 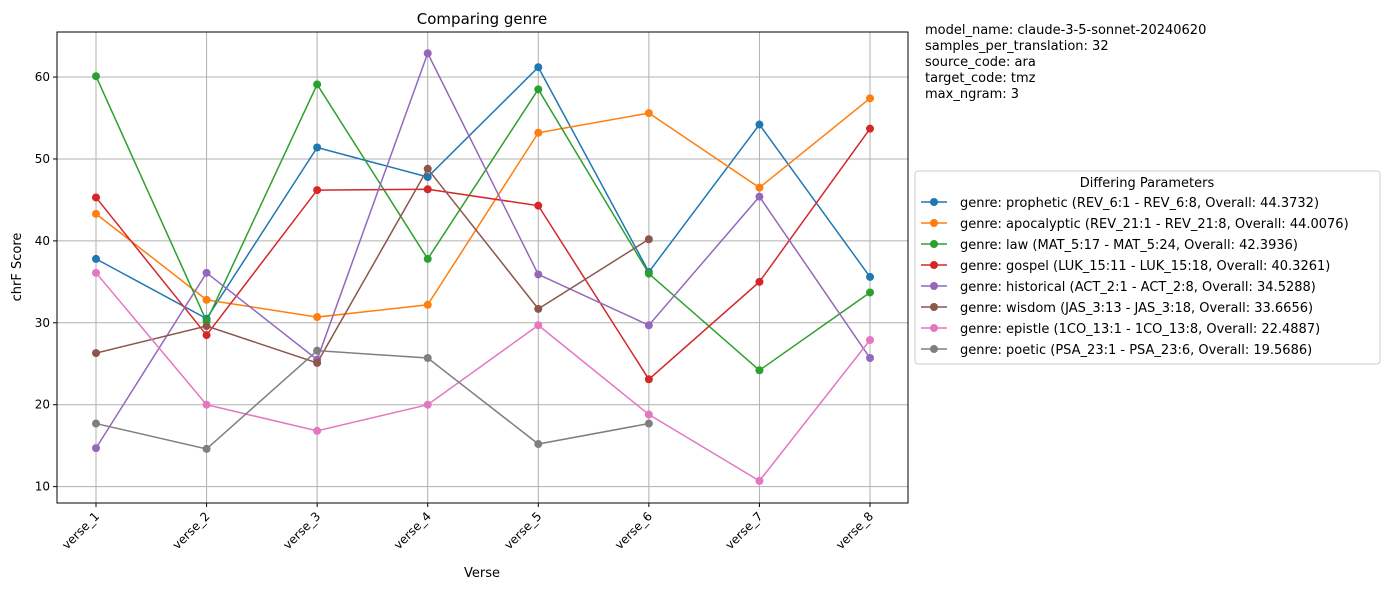 What do you see at coordinates (744, 530) in the screenshot?
I see `x-tick-label: verse_7` at bounding box center [744, 530].